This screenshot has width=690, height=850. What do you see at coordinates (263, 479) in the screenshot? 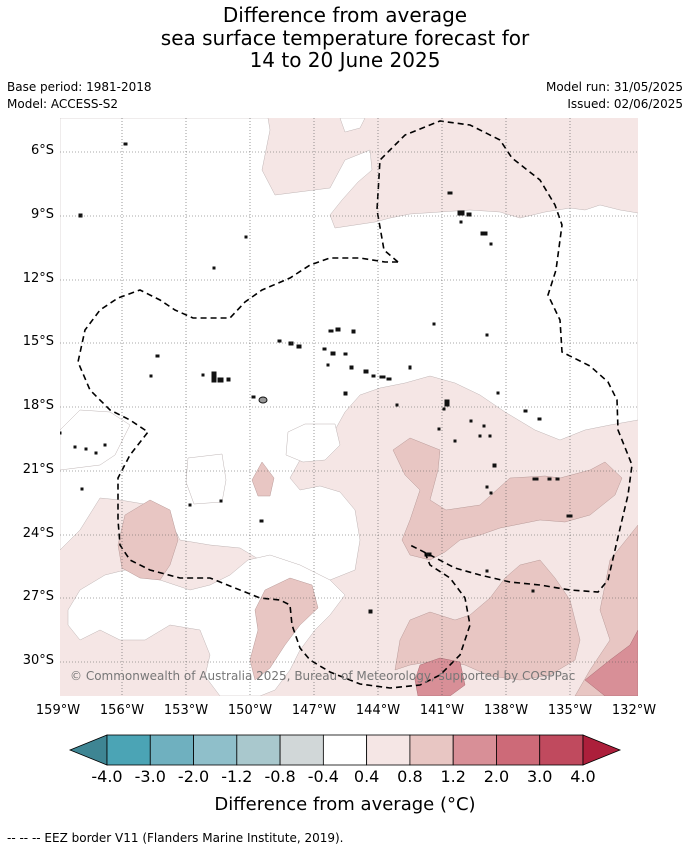
I see `anomaly-08-12-small` at bounding box center [263, 479].